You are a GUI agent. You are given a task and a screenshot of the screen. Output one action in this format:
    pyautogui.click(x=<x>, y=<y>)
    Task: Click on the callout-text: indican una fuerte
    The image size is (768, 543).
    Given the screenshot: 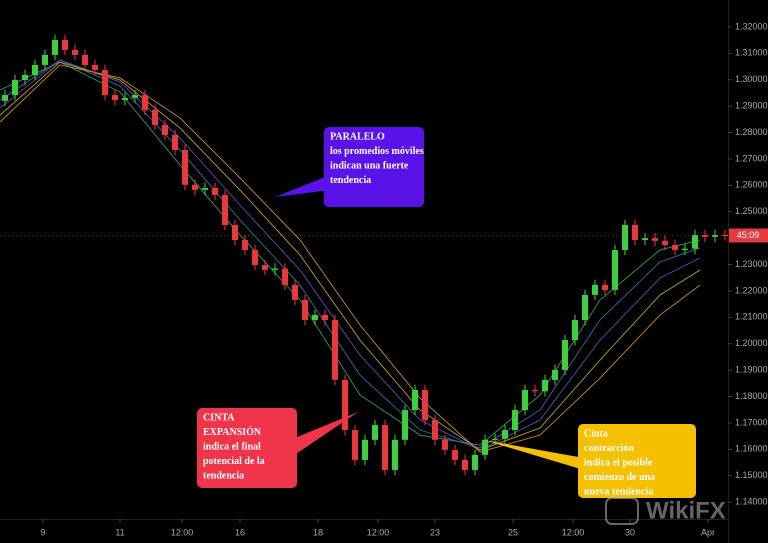 What is the action you would take?
    pyautogui.click(x=369, y=165)
    